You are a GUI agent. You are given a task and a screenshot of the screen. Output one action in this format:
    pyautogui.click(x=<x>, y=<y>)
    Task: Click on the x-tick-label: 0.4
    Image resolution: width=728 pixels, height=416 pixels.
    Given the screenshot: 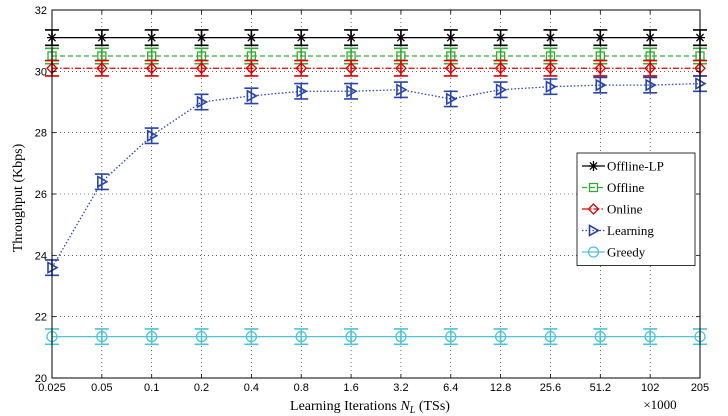 What is the action you would take?
    pyautogui.click(x=251, y=388)
    